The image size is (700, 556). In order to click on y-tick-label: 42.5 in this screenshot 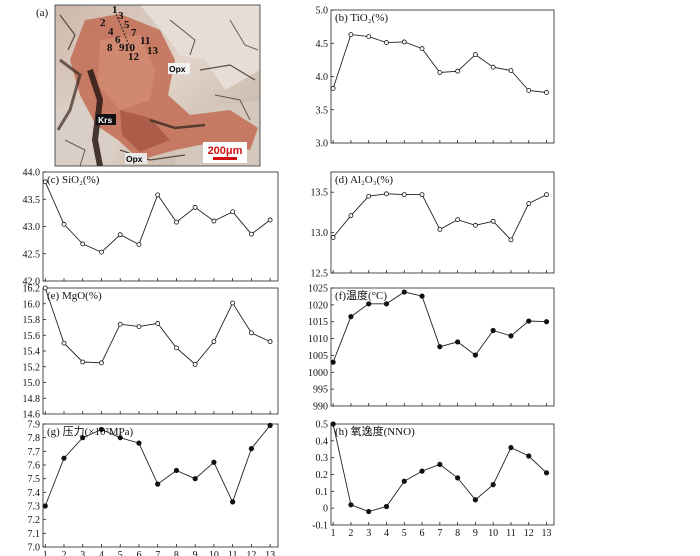, I will do `click(32, 254)`.